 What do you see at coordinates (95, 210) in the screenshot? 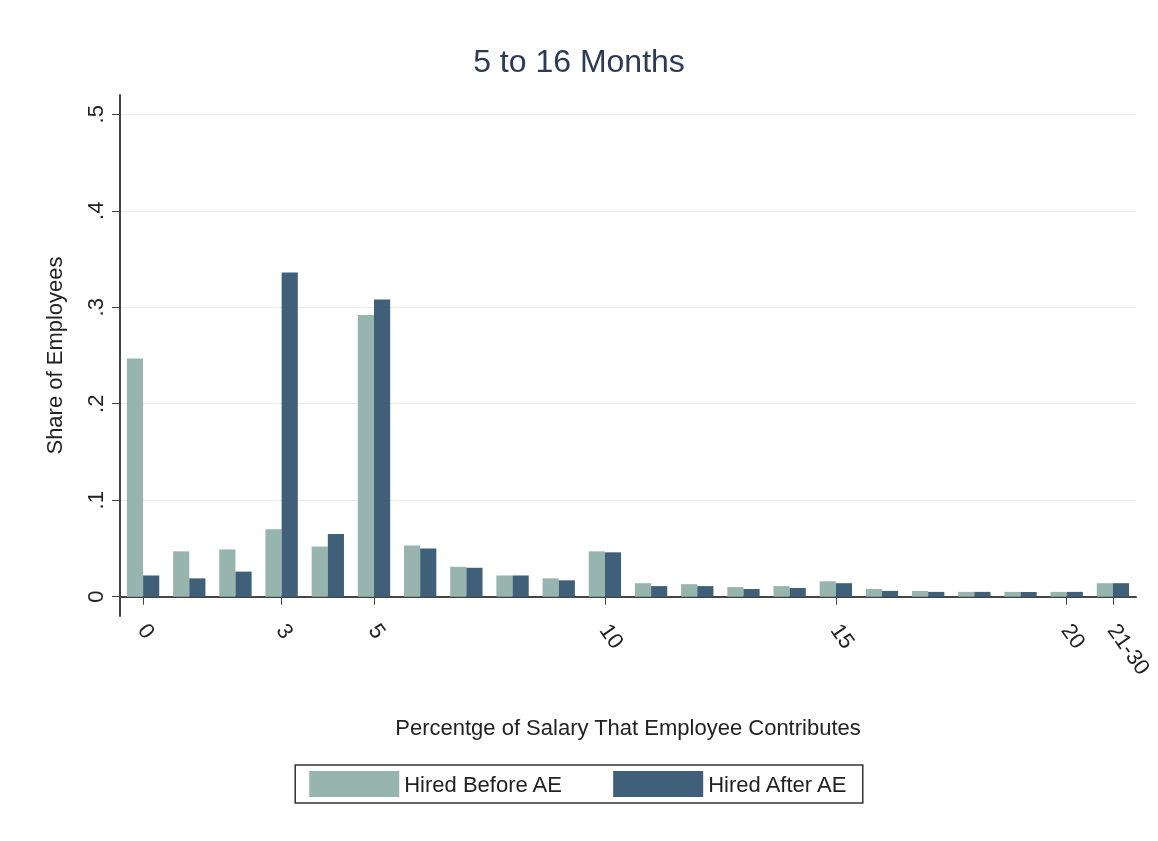
I see `y-tick-label: .4` at bounding box center [95, 210].